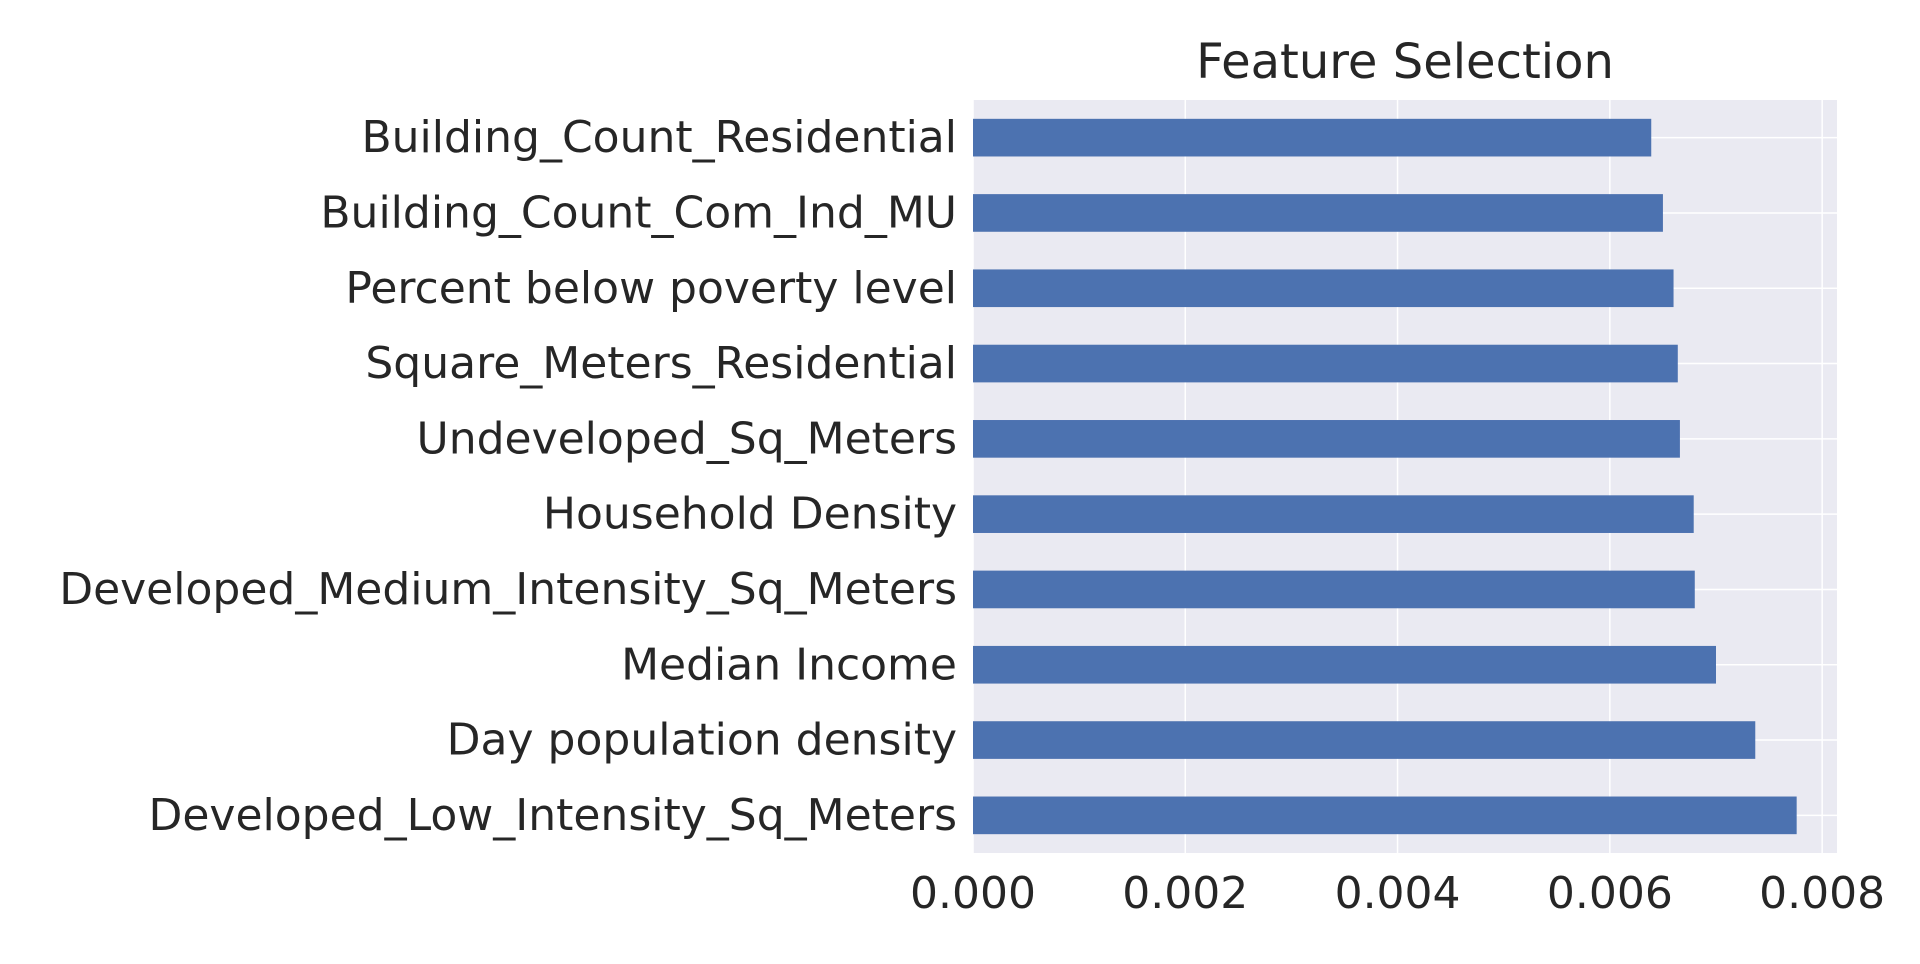 Image resolution: width=1920 pixels, height=964 pixels. Describe the element at coordinates (1405, 62) in the screenshot. I see `chart-title: Feature Selection` at that location.